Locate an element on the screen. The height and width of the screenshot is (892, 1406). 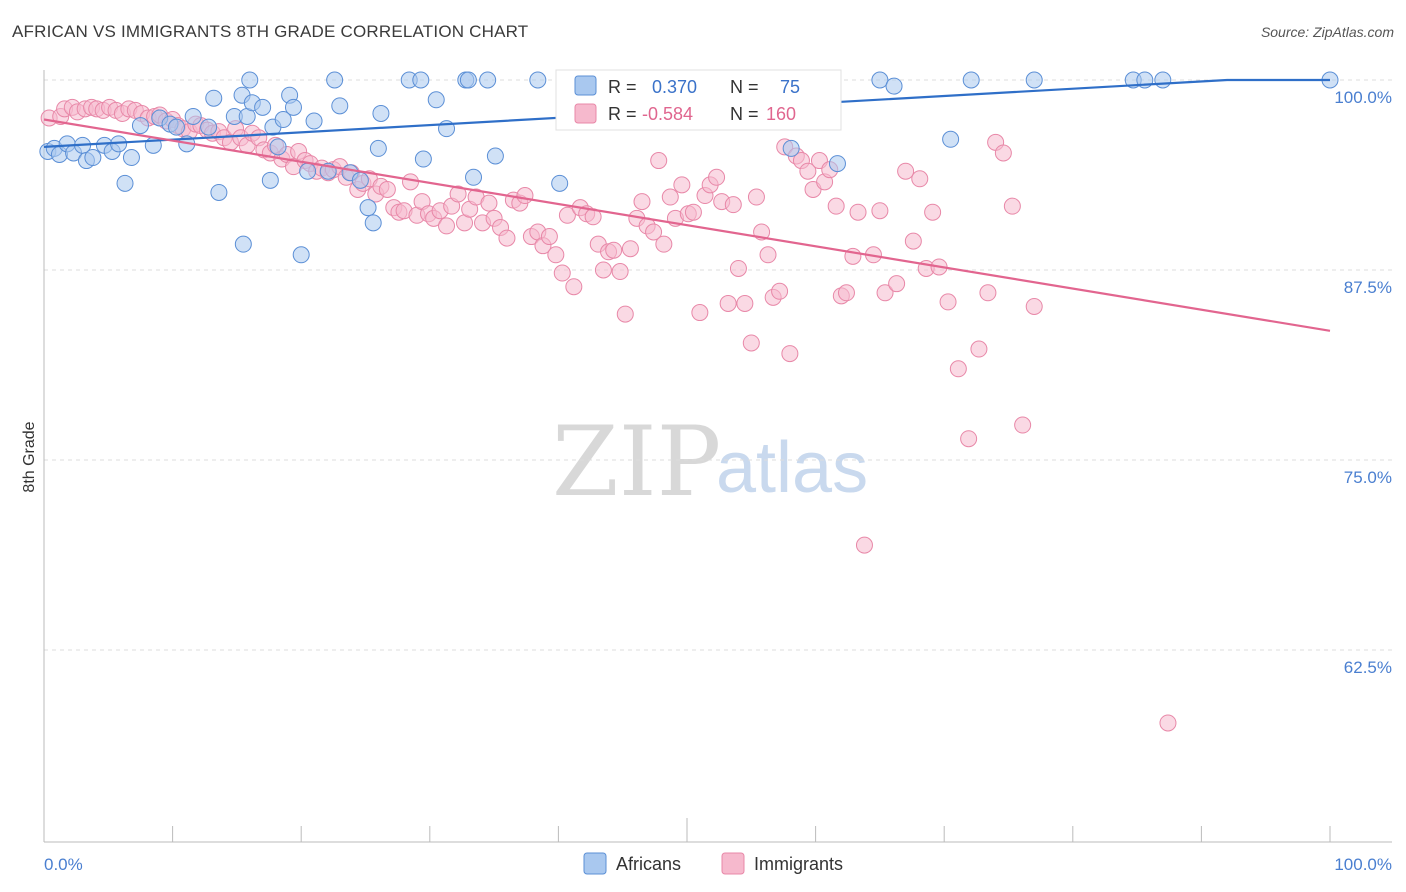
stats-legend: R = 0.370 N = 75 R = -0.584 N = 160 is located at coordinates (698, 100).